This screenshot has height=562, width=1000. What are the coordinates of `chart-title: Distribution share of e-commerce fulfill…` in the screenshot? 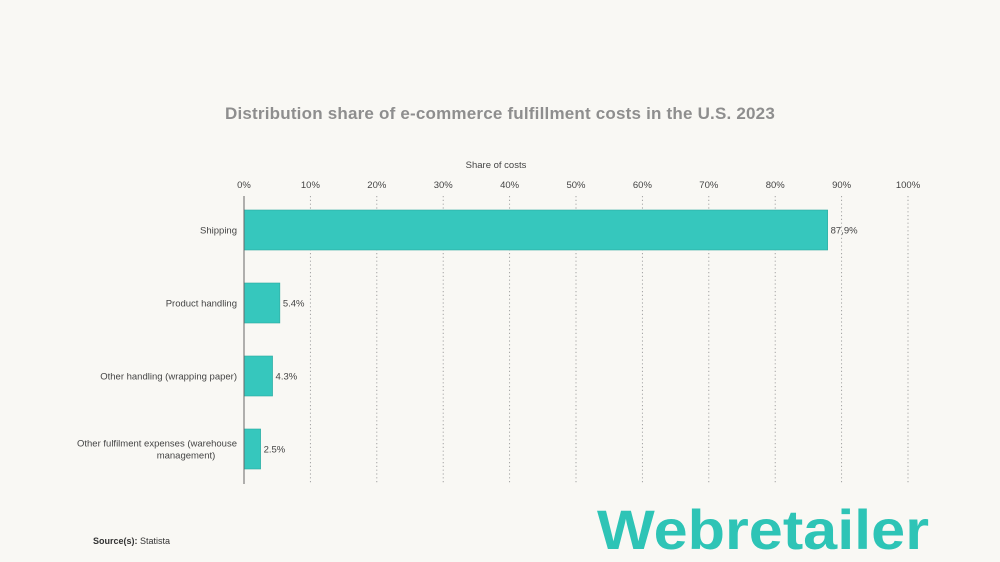 It's located at (500, 113).